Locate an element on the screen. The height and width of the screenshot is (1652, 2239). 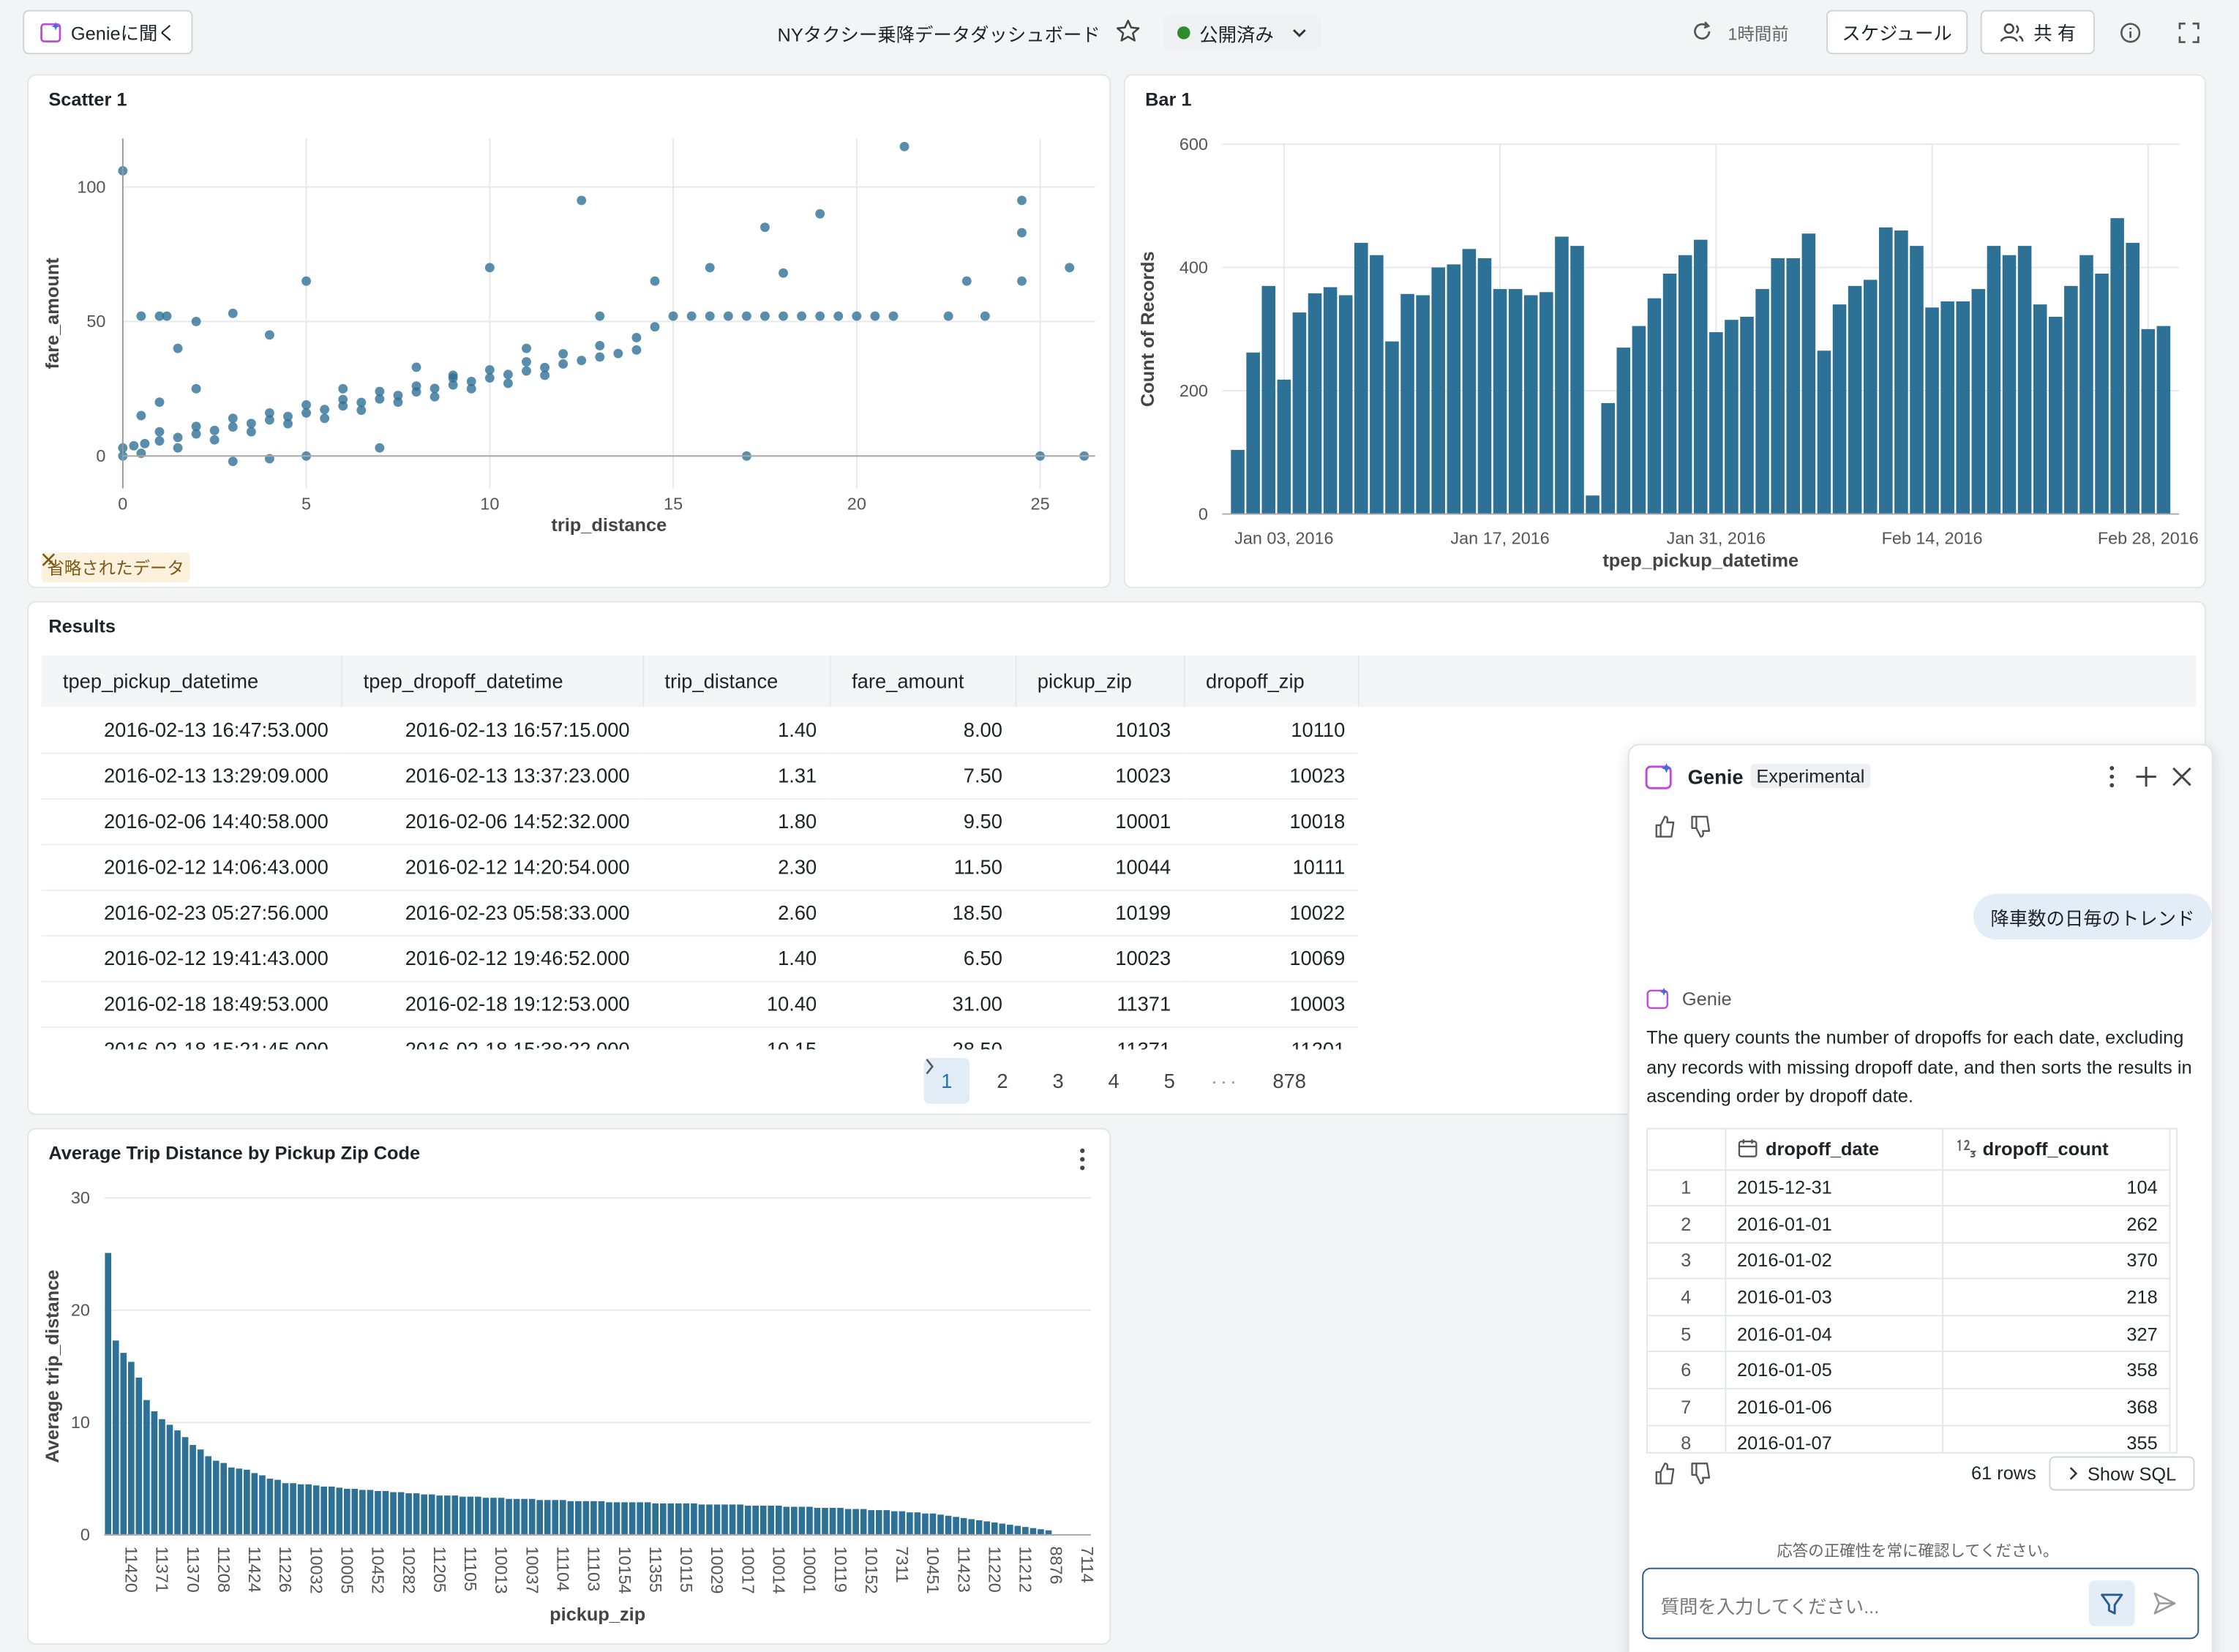
refresh-icon is located at coordinates (1702, 31).